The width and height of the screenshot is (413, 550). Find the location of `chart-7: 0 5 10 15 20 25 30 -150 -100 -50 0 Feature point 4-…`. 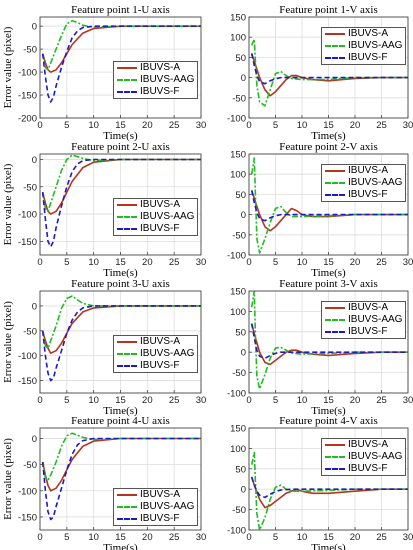

chart-7: 0 5 10 15 20 25 30 -150 -100 -50 0 Feature point 4-… is located at coordinates (104, 482).